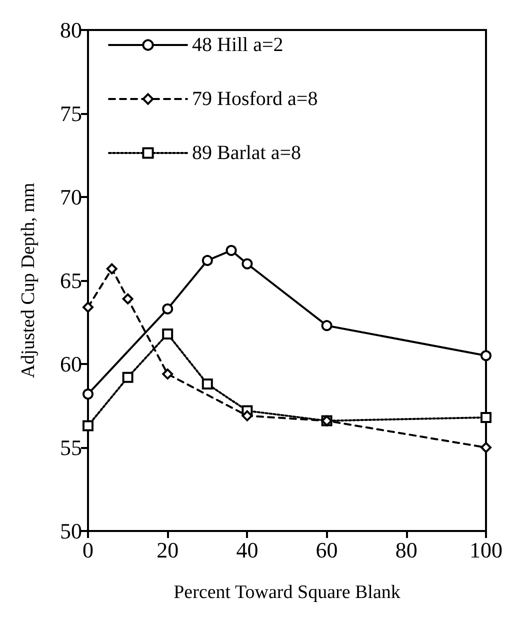 The height and width of the screenshot is (634, 516). Describe the element at coordinates (71, 197) in the screenshot. I see `y-tick-label: 70` at that location.